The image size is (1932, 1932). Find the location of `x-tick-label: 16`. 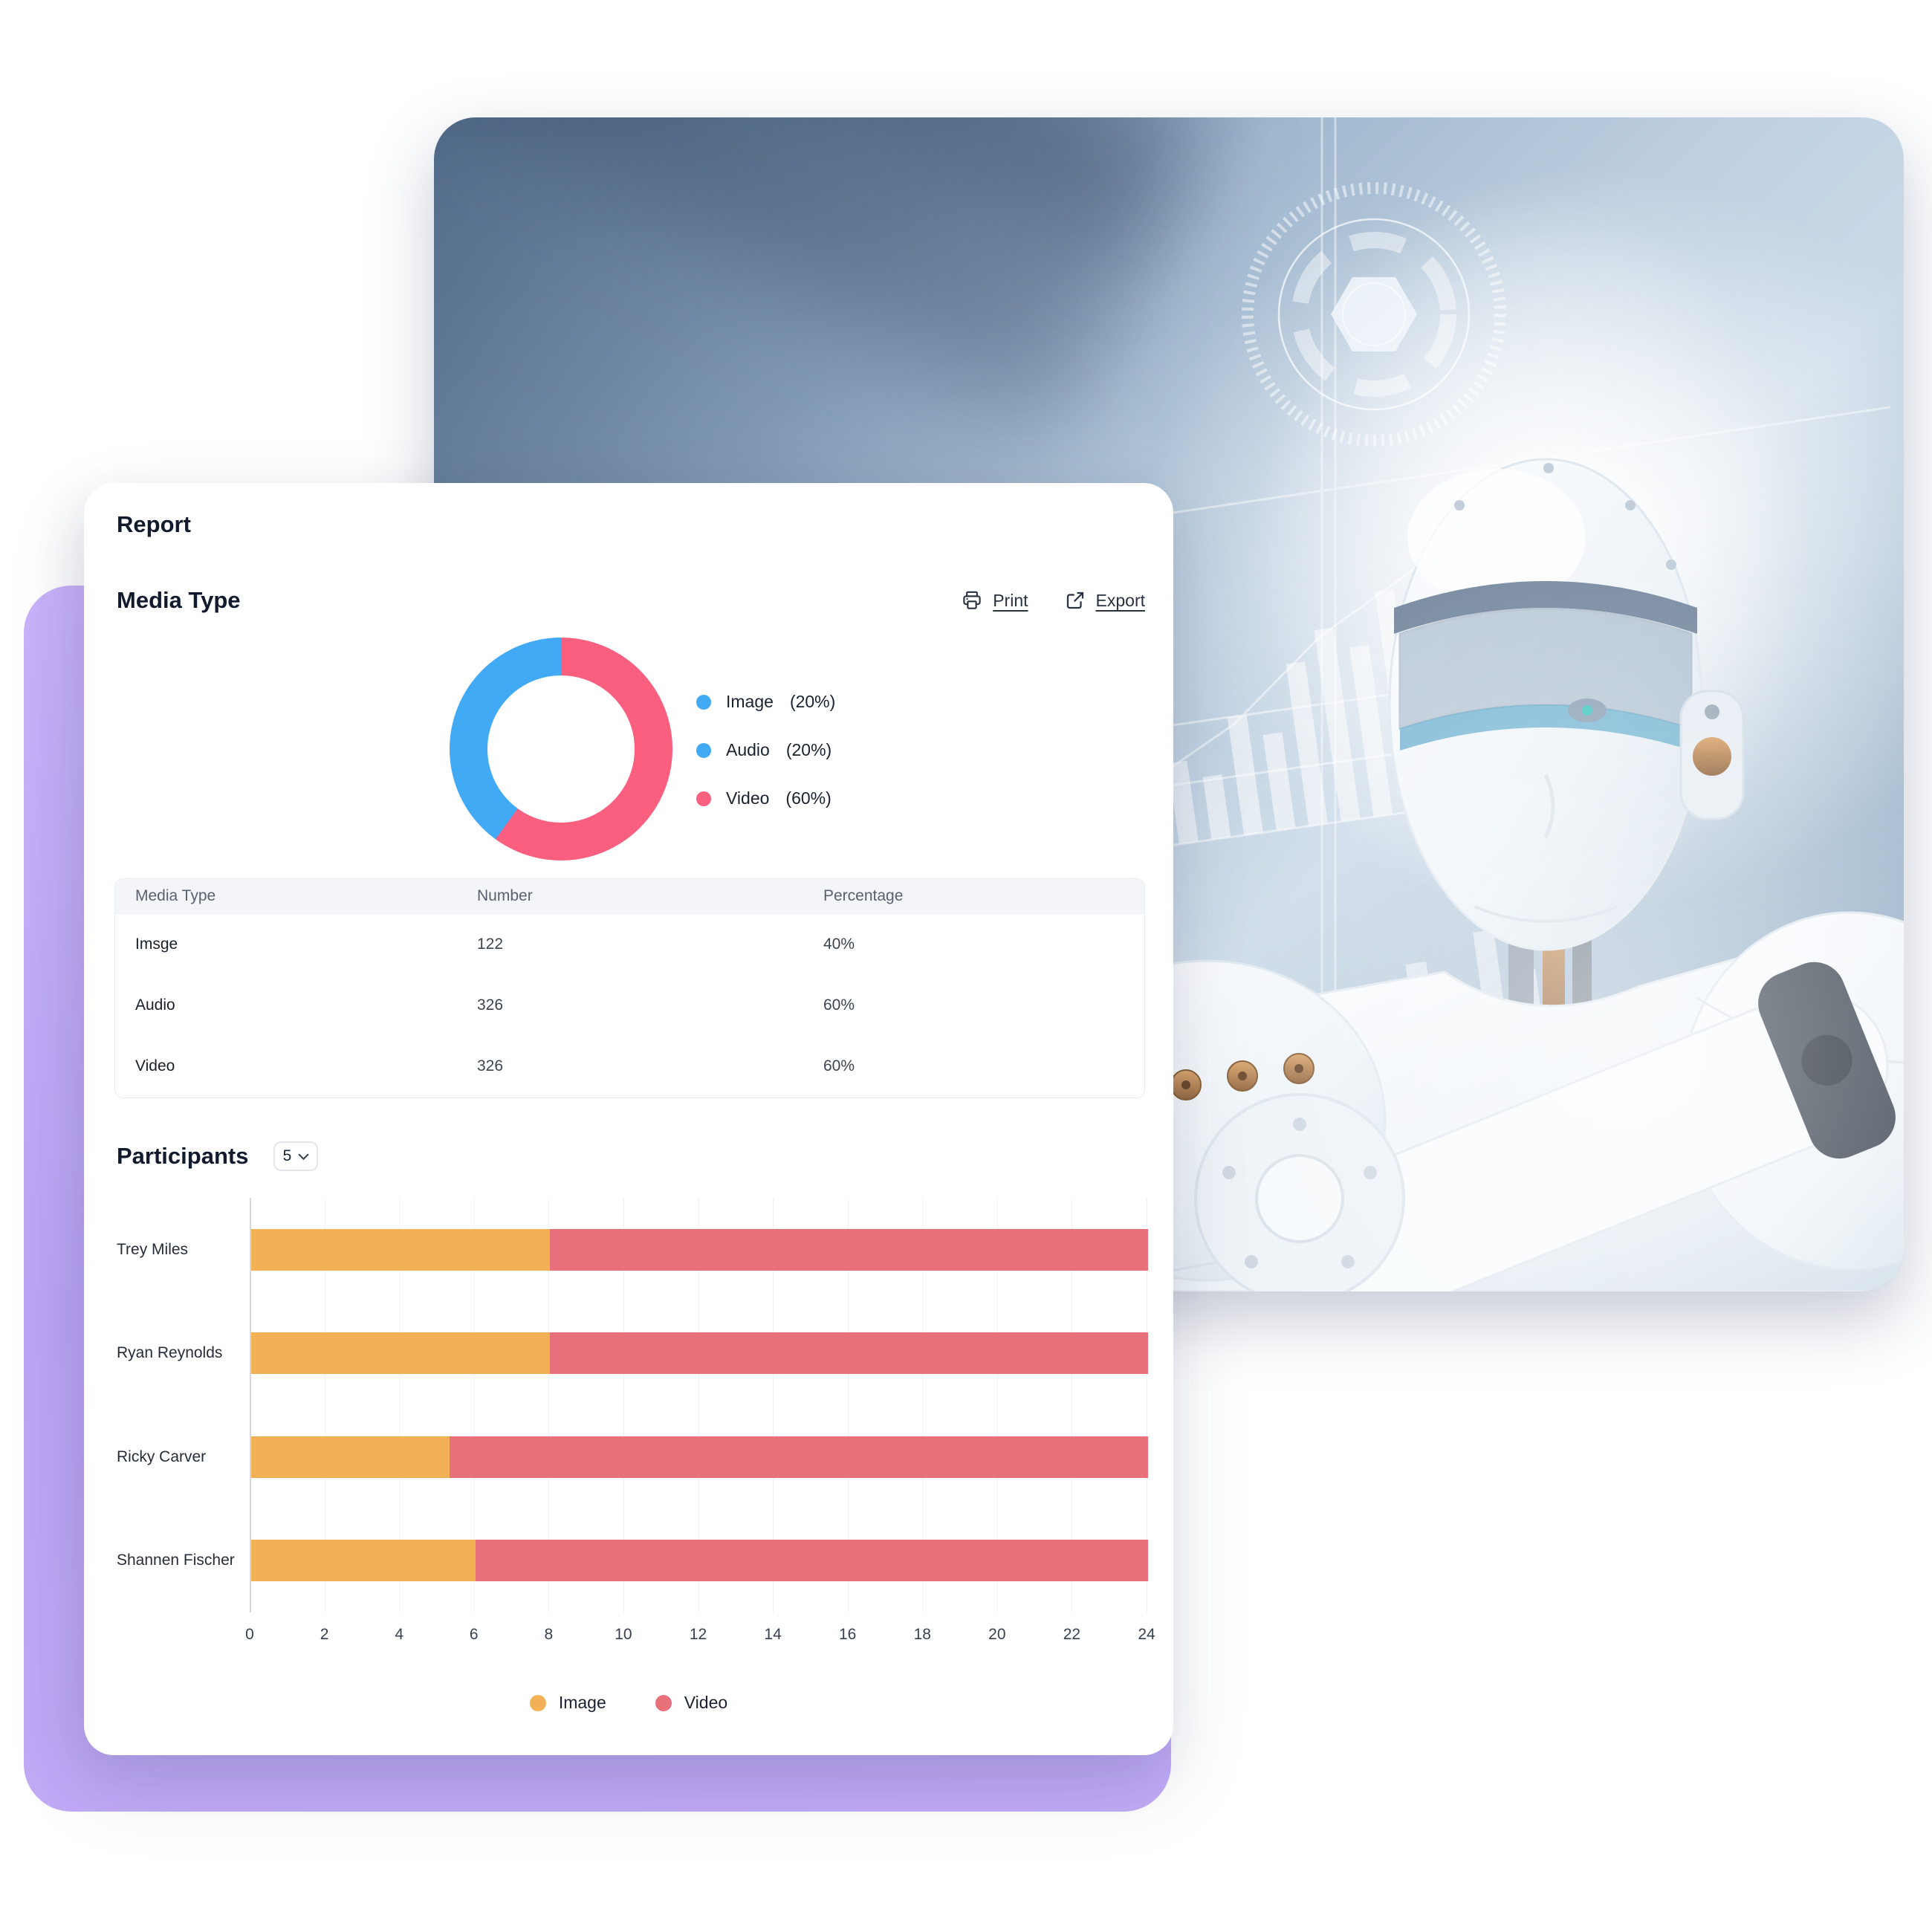

x-tick-label: 16 is located at coordinates (847, 1634).